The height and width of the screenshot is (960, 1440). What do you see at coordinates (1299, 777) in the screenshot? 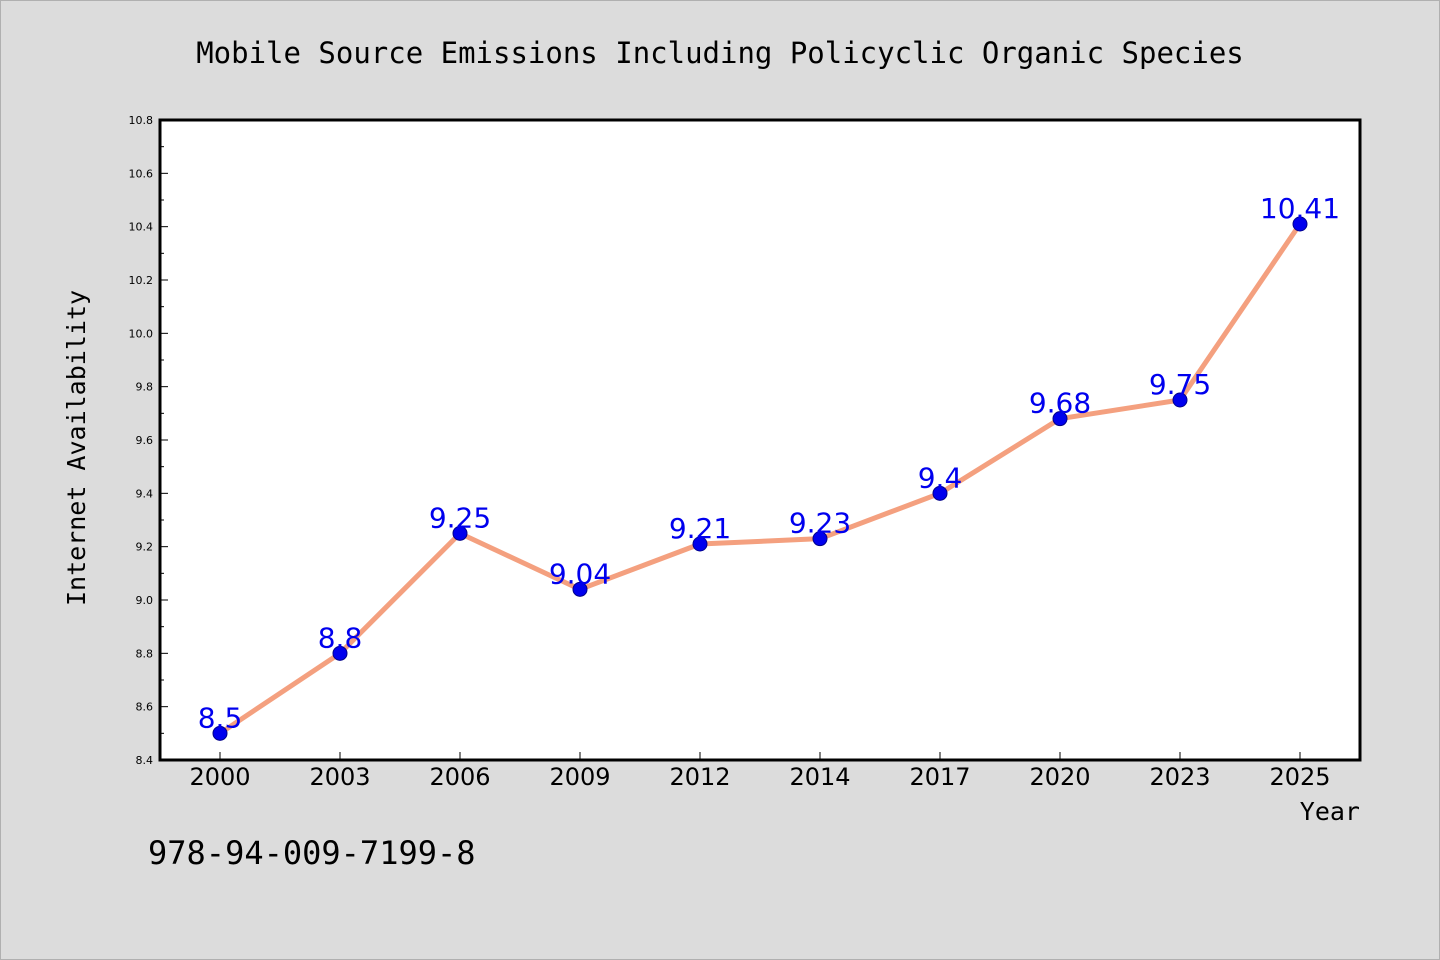
I see `x-tick-label: 2025` at bounding box center [1299, 777].